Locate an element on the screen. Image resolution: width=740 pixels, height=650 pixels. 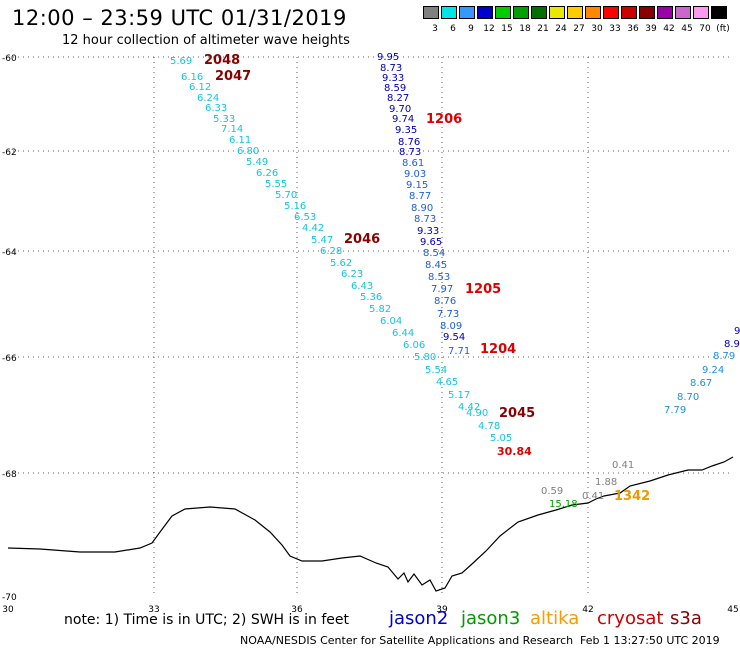
track-b-value: 9.15 is located at coordinates (417, 185).